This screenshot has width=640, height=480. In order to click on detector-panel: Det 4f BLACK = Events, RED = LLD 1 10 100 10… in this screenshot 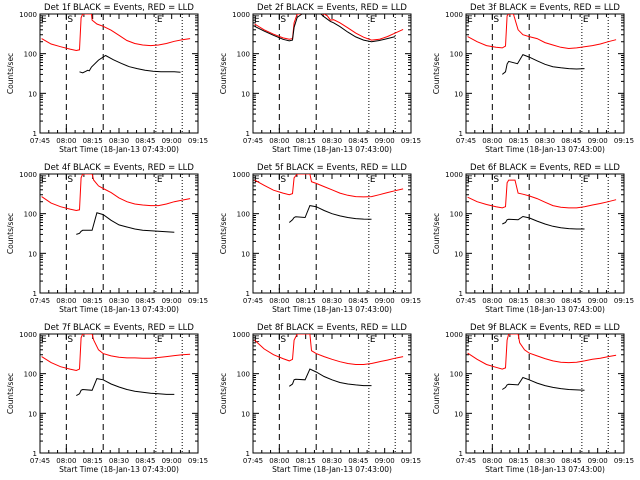, I will do `click(107, 238)`.